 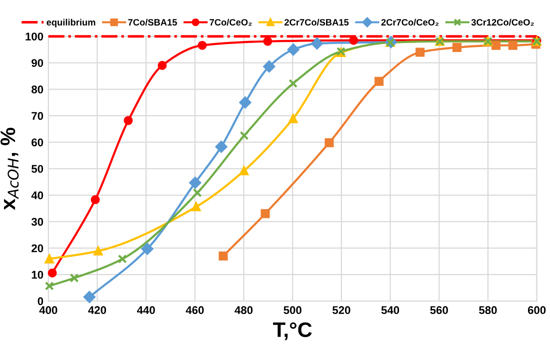 I want to click on y-tick-label: 70, so click(x=38, y=116).